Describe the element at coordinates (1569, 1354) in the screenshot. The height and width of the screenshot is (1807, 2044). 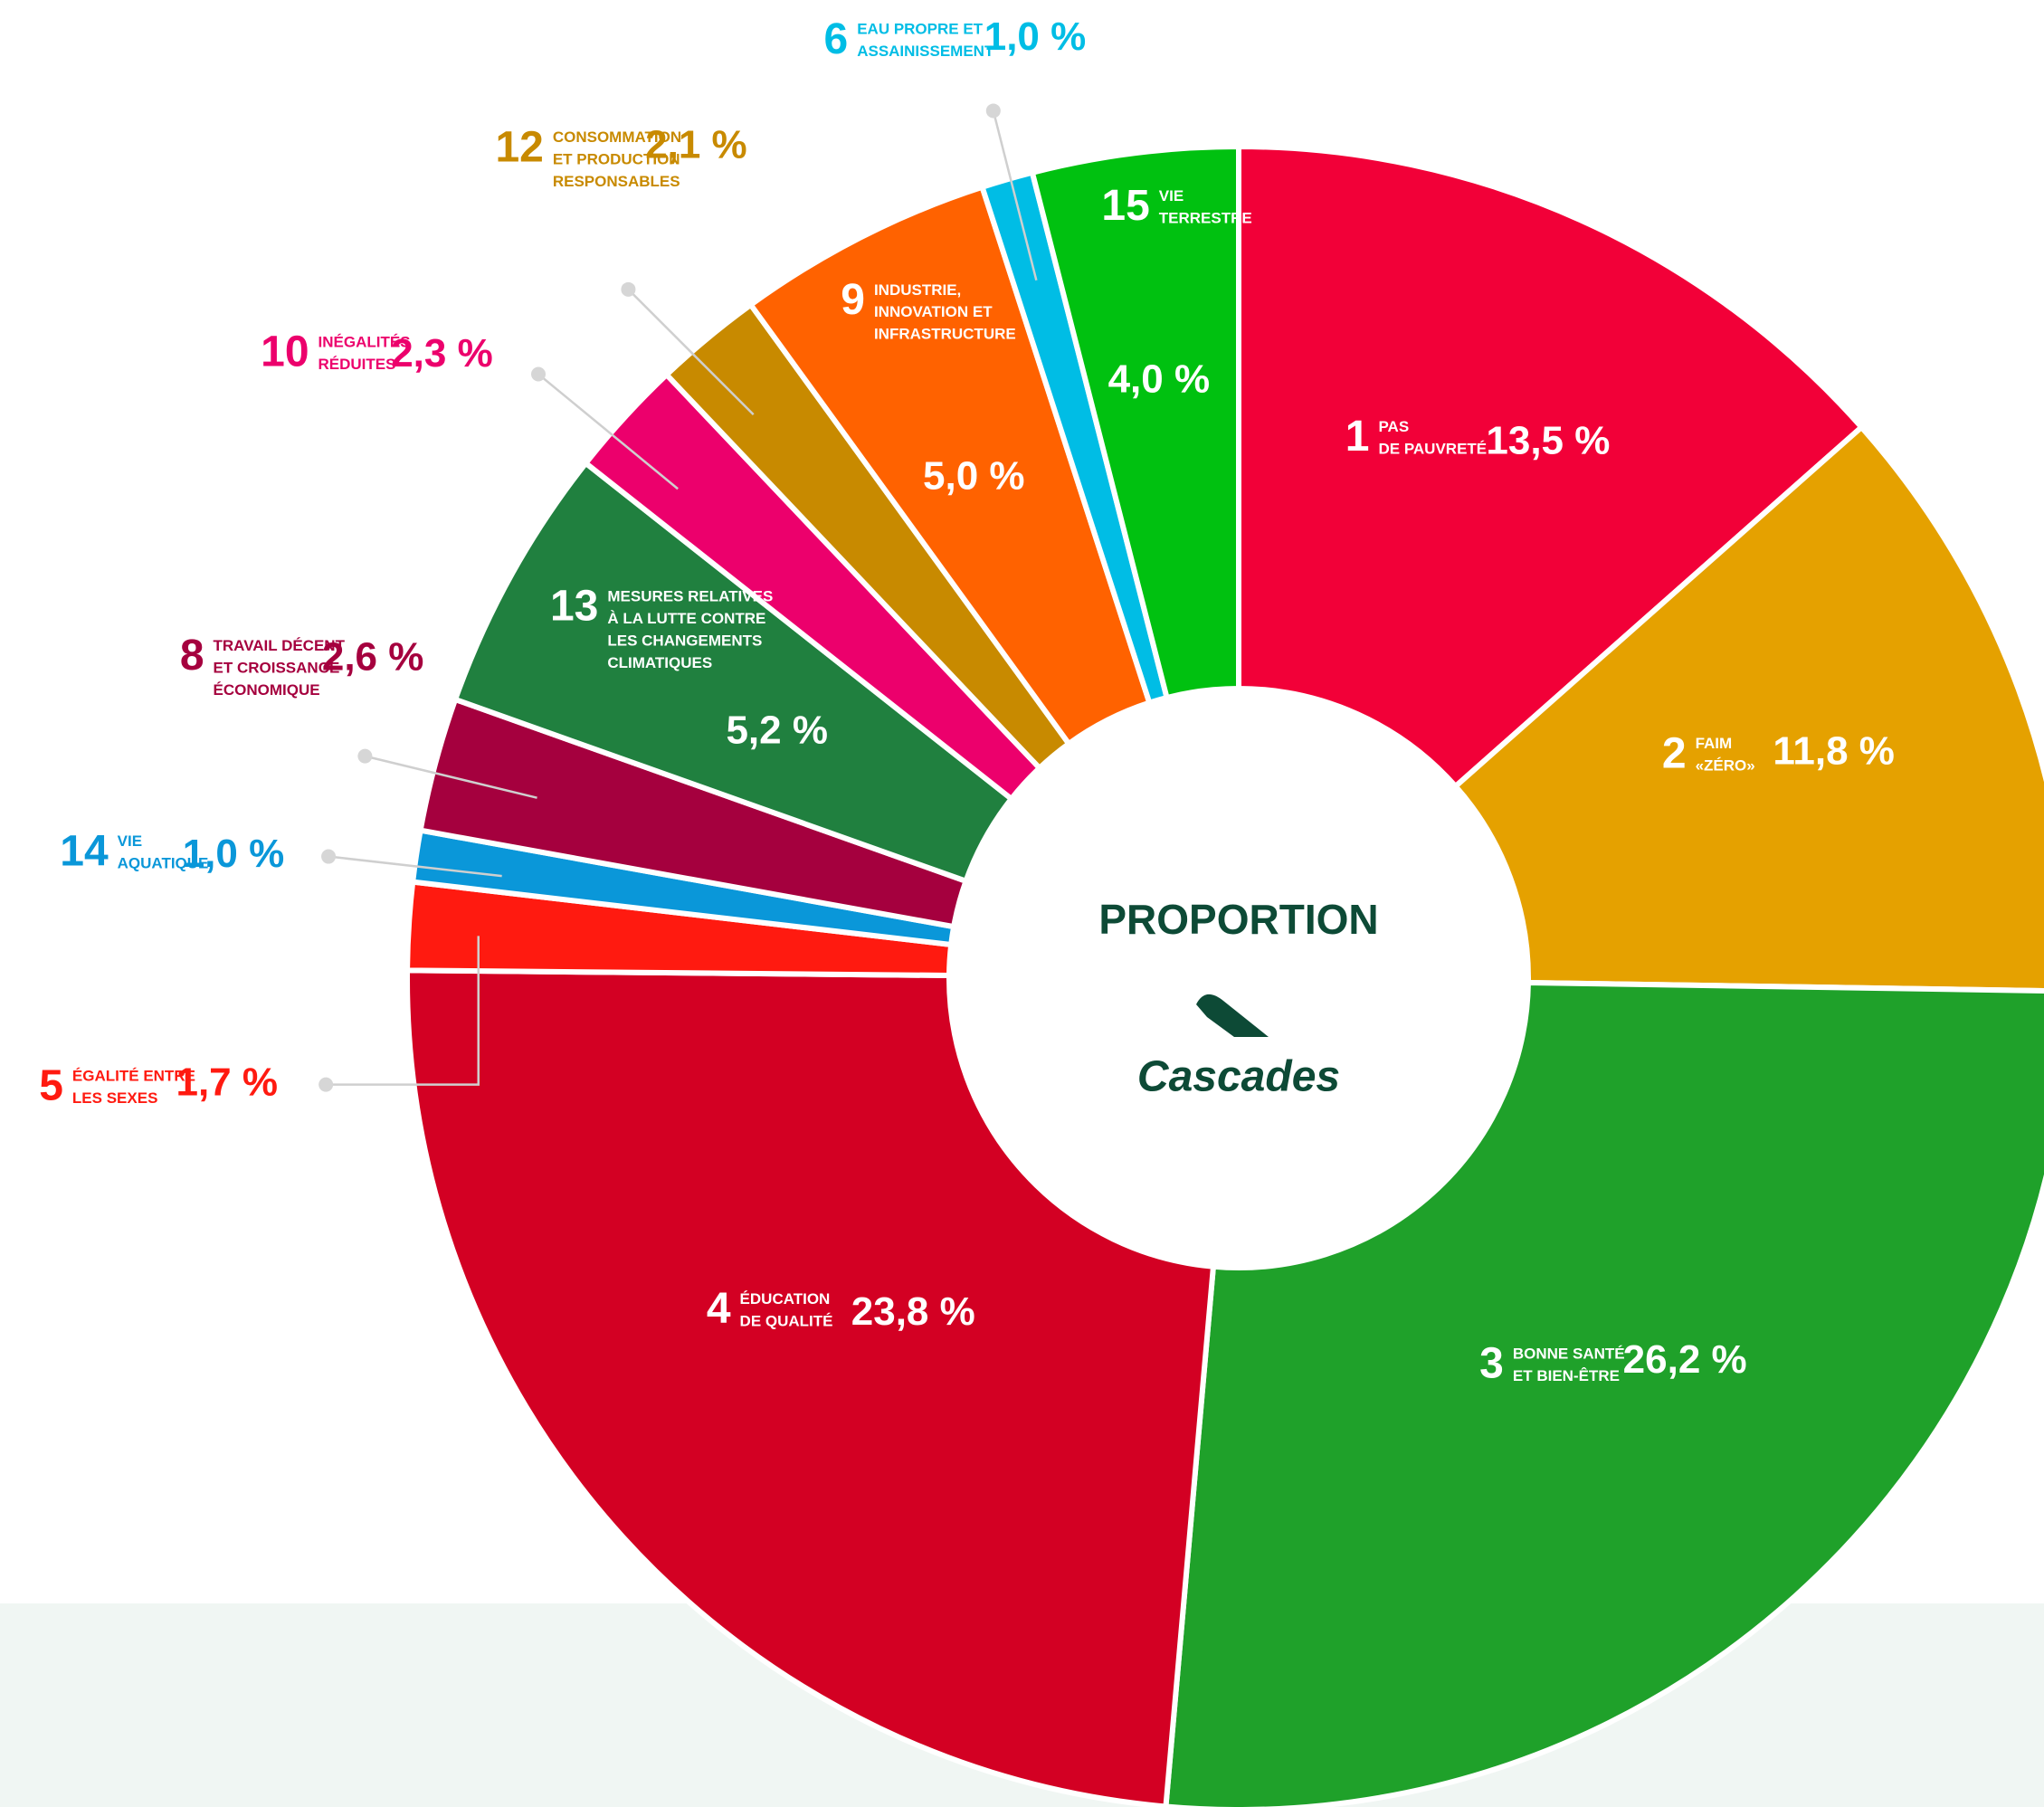
I see `goal-name: BONNE SANTÉ` at that location.